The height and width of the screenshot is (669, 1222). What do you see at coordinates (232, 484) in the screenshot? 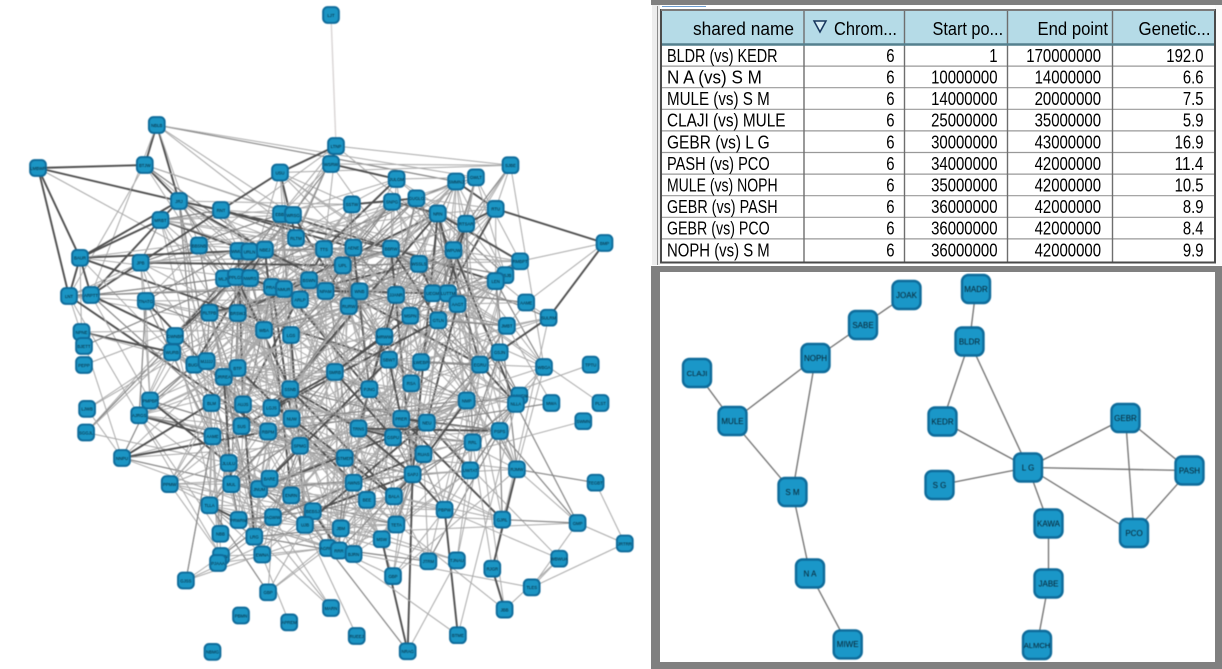
I see `svg-text: MUL` at bounding box center [232, 484].